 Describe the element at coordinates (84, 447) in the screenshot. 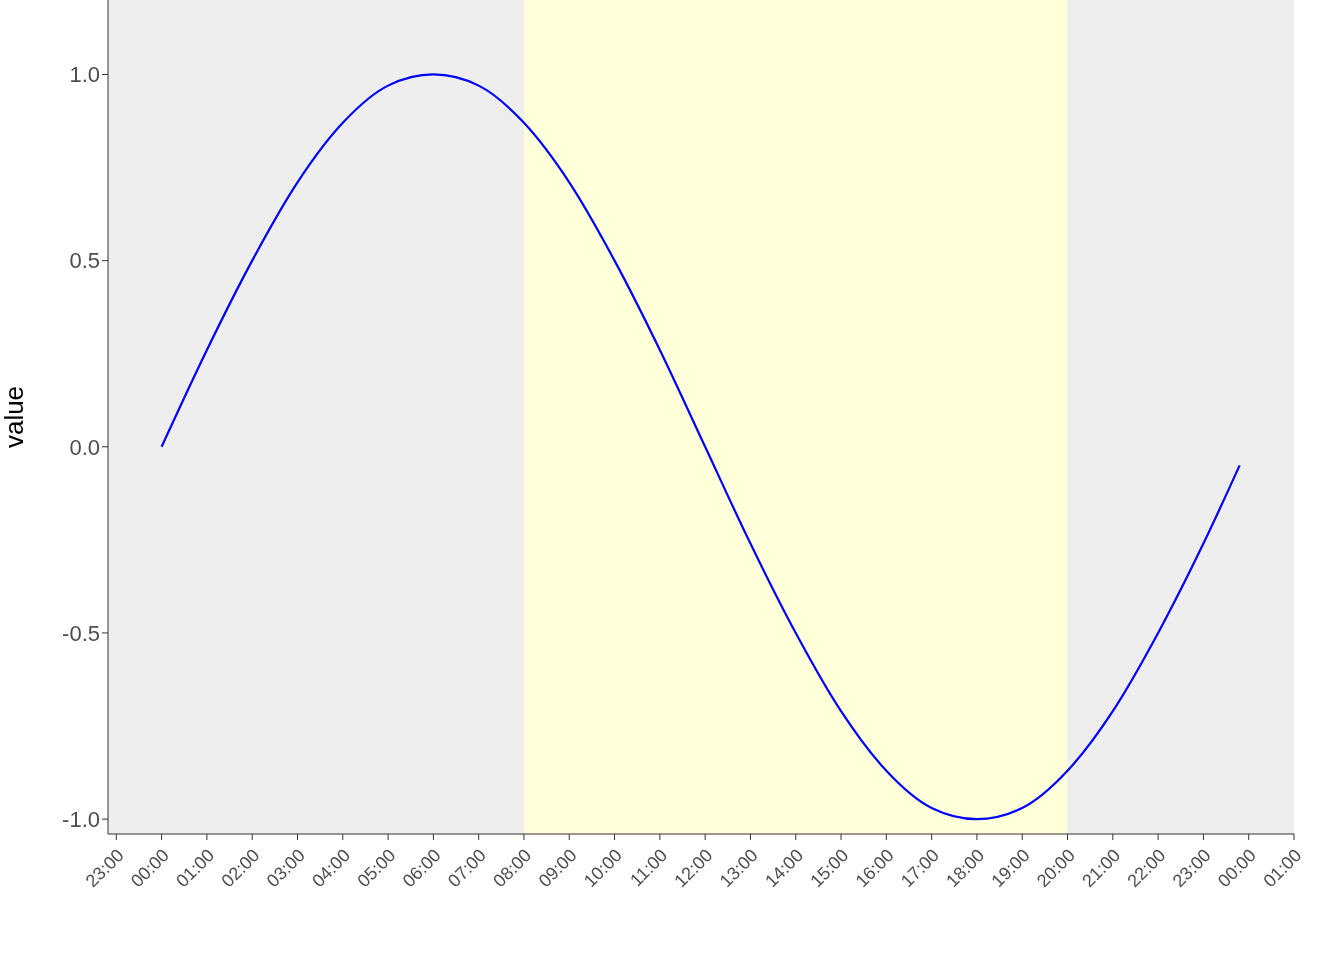

I see `y-tick-label: 0.0` at that location.